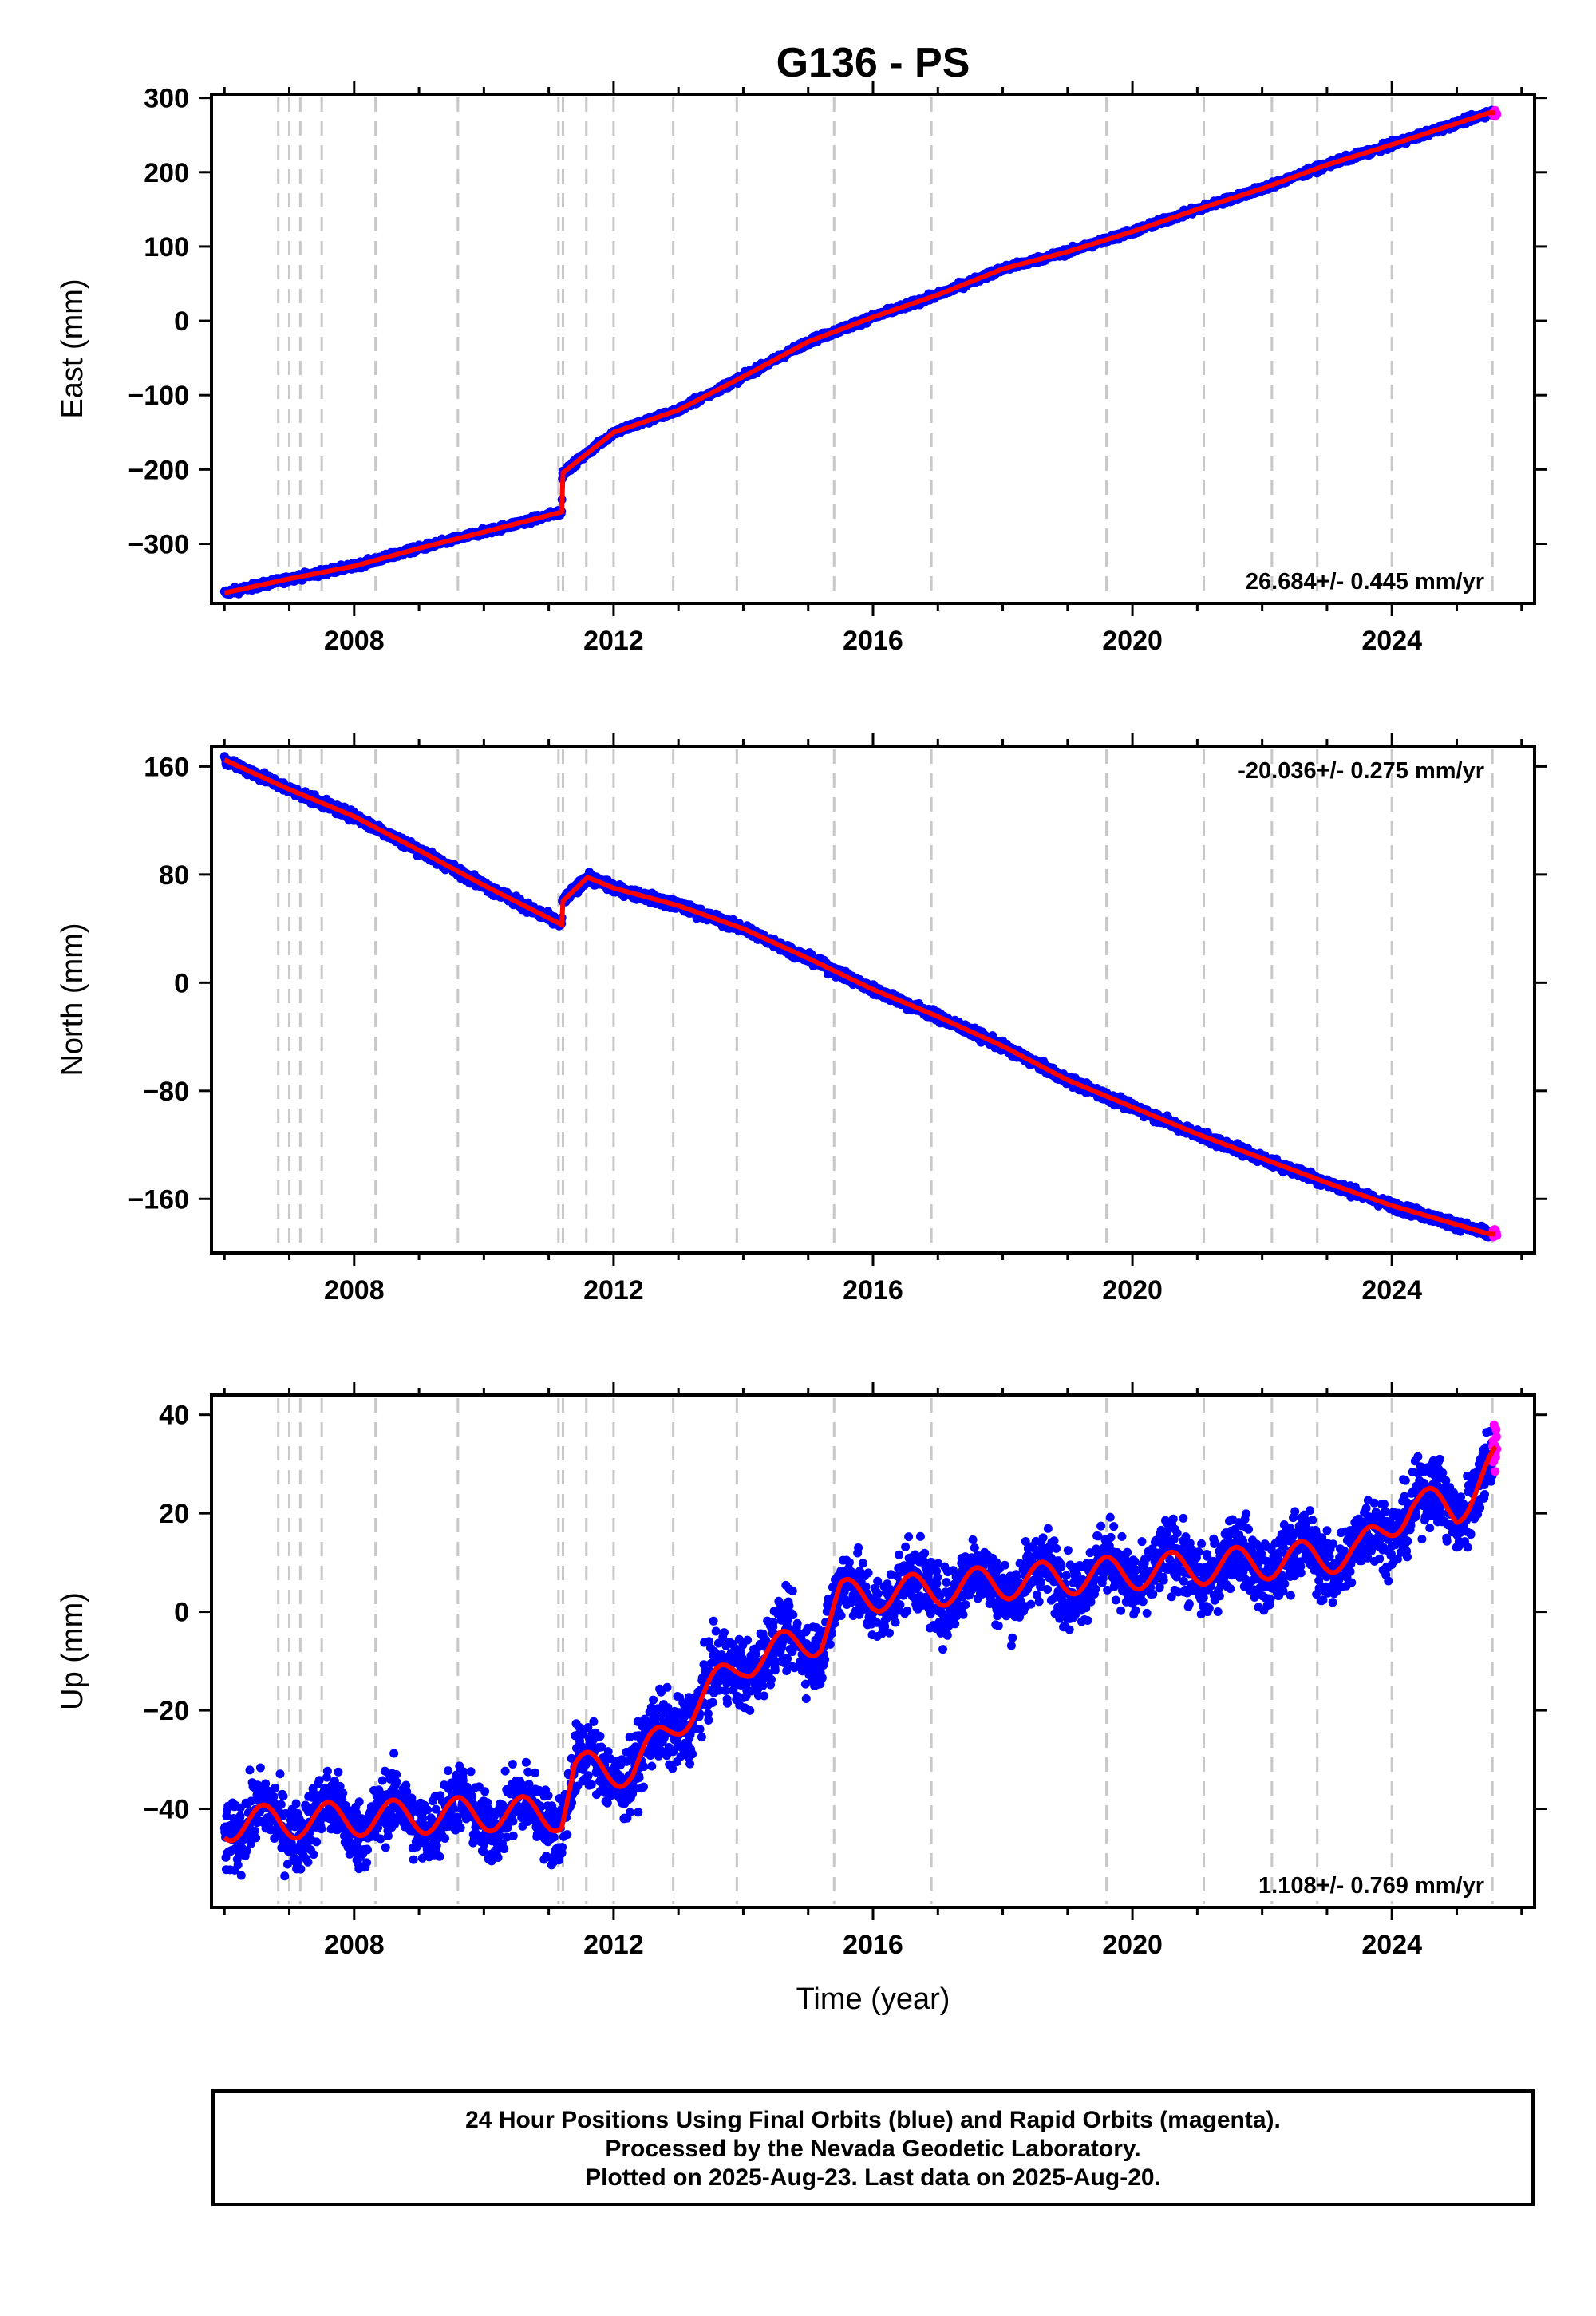  Describe the element at coordinates (158, 470) in the screenshot. I see `y-tick-label: −200` at that location.